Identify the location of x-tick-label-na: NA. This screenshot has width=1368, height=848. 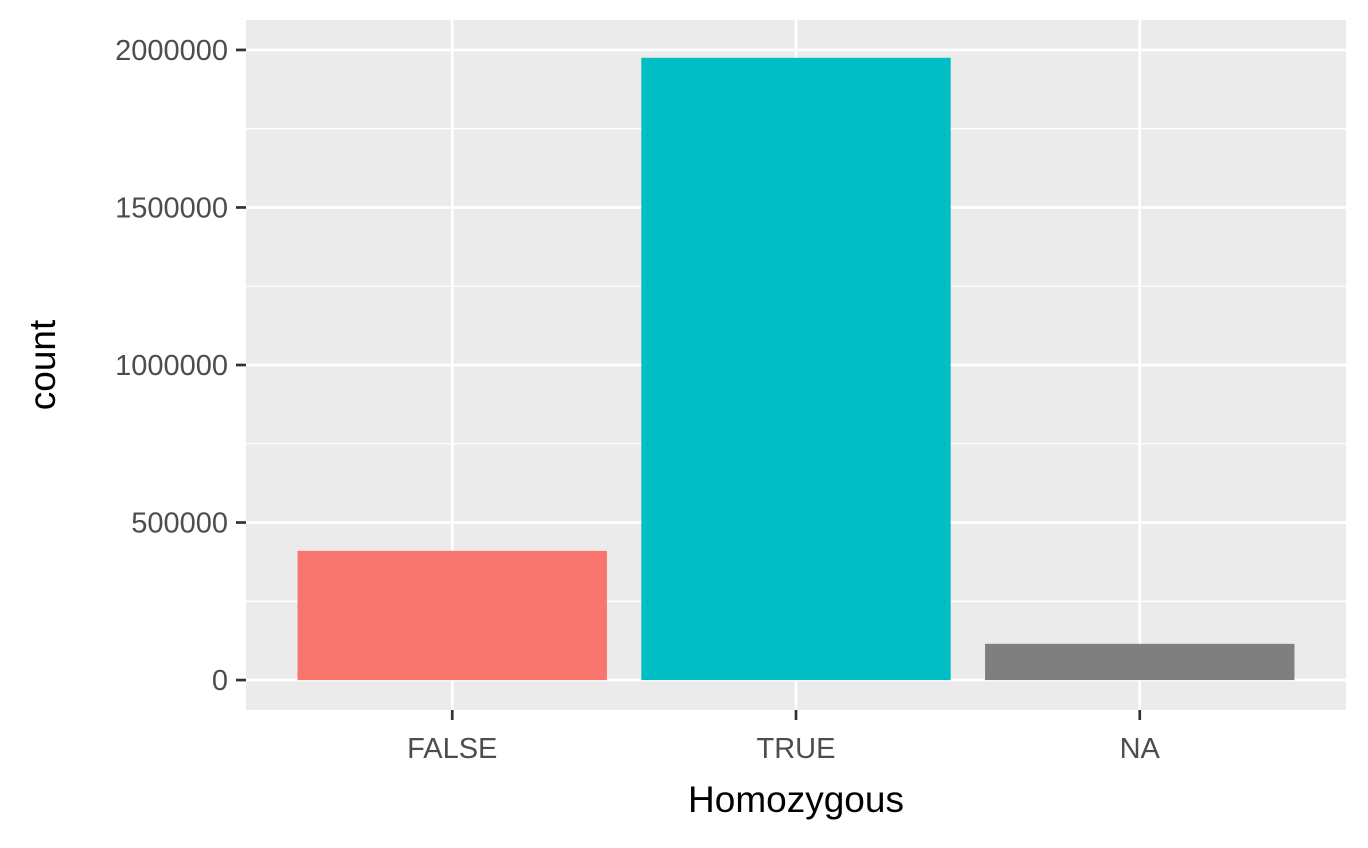
(1140, 749).